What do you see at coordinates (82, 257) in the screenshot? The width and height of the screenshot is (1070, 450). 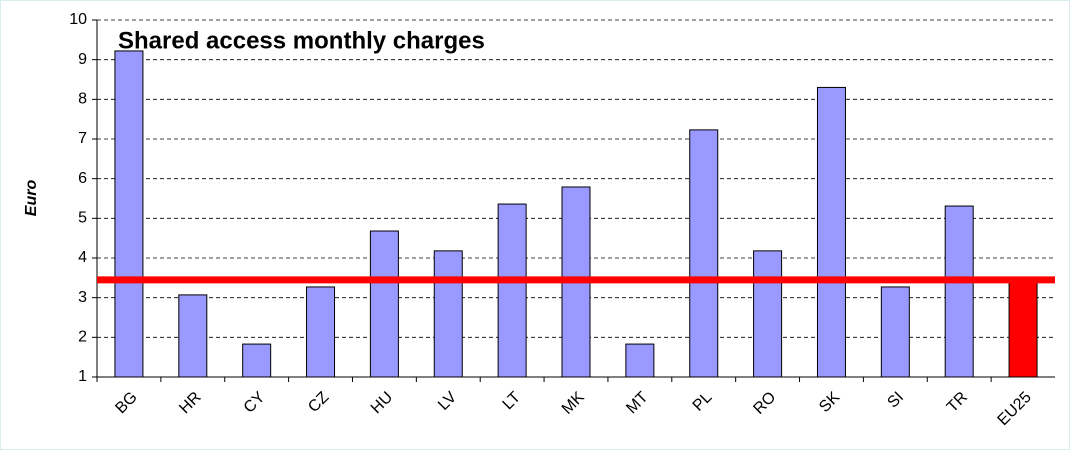 I see `y-tick-label: 4` at bounding box center [82, 257].